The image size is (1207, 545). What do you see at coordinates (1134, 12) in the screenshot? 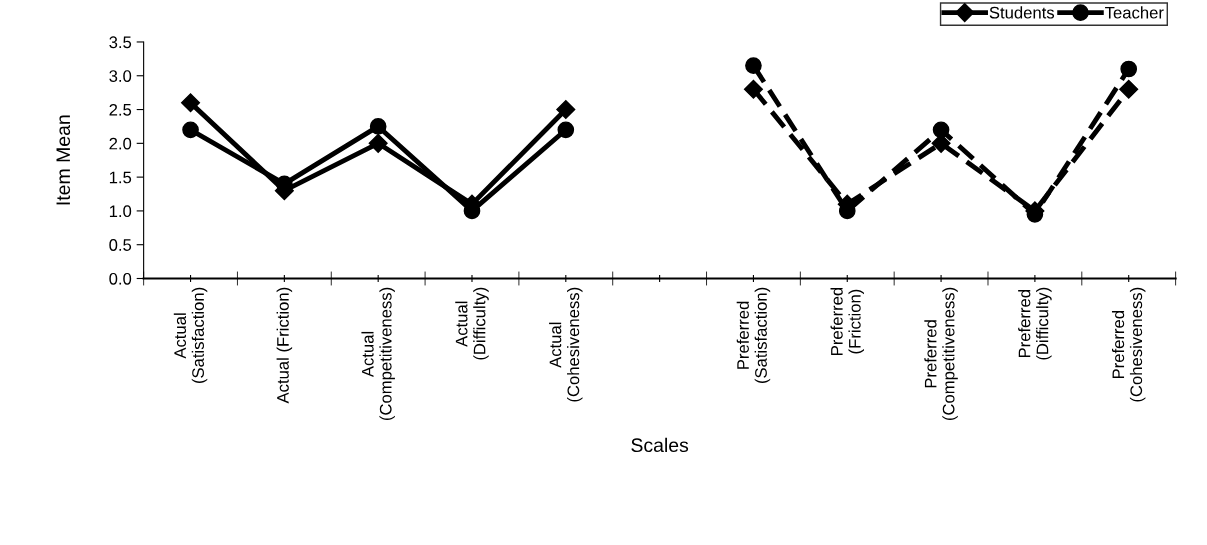
I see `legend-label: Teacher` at bounding box center [1134, 12].